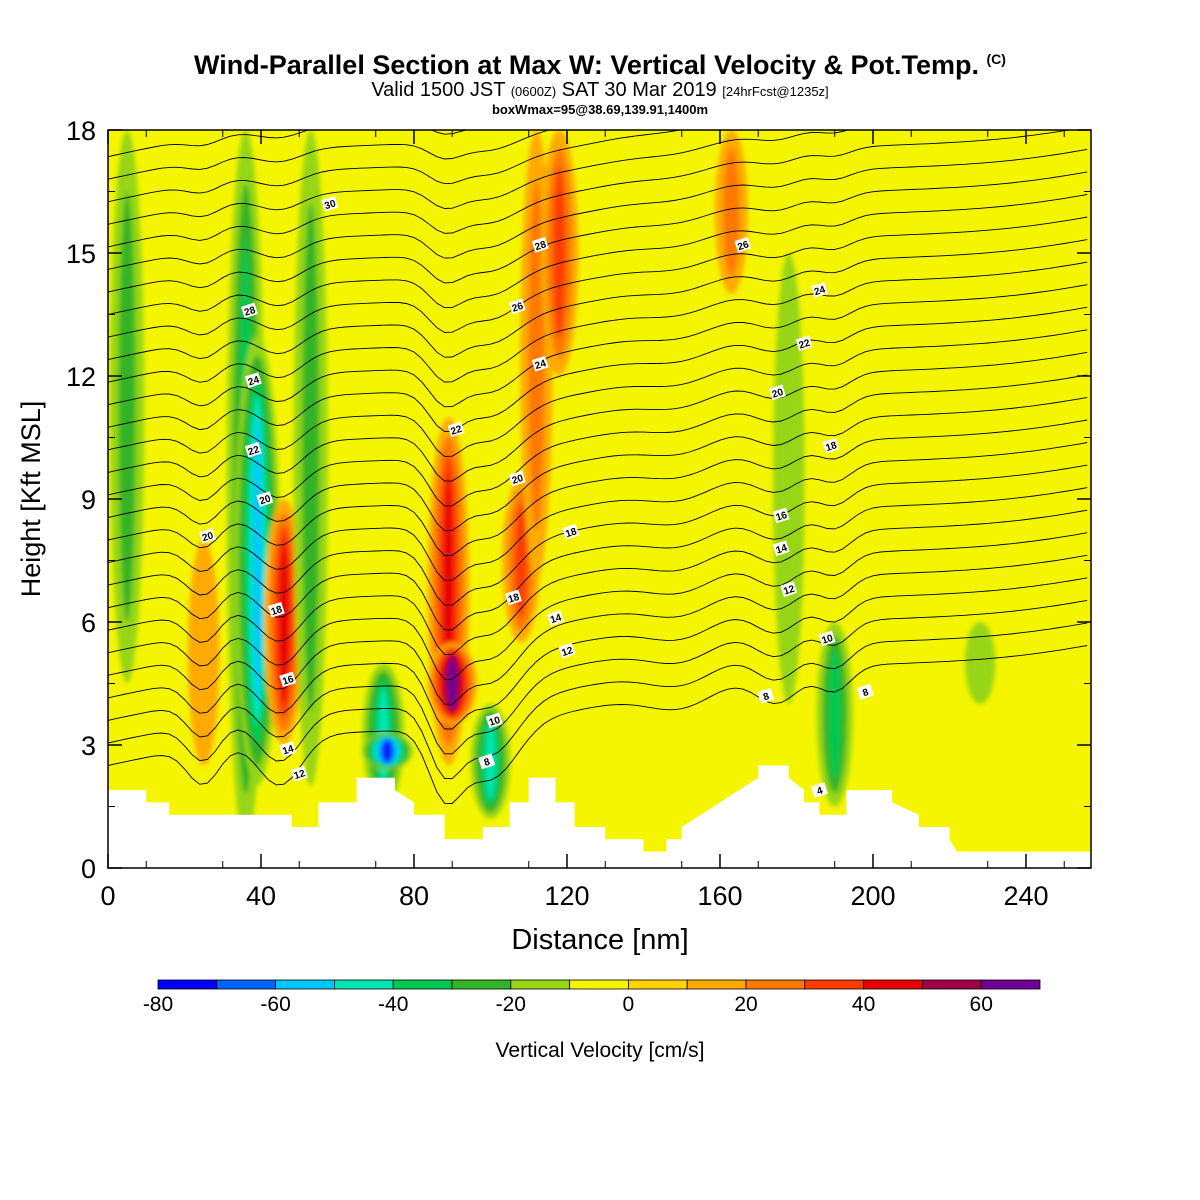 The width and height of the screenshot is (1200, 1200). Describe the element at coordinates (107, 896) in the screenshot. I see `x-tick-label: 0` at that location.